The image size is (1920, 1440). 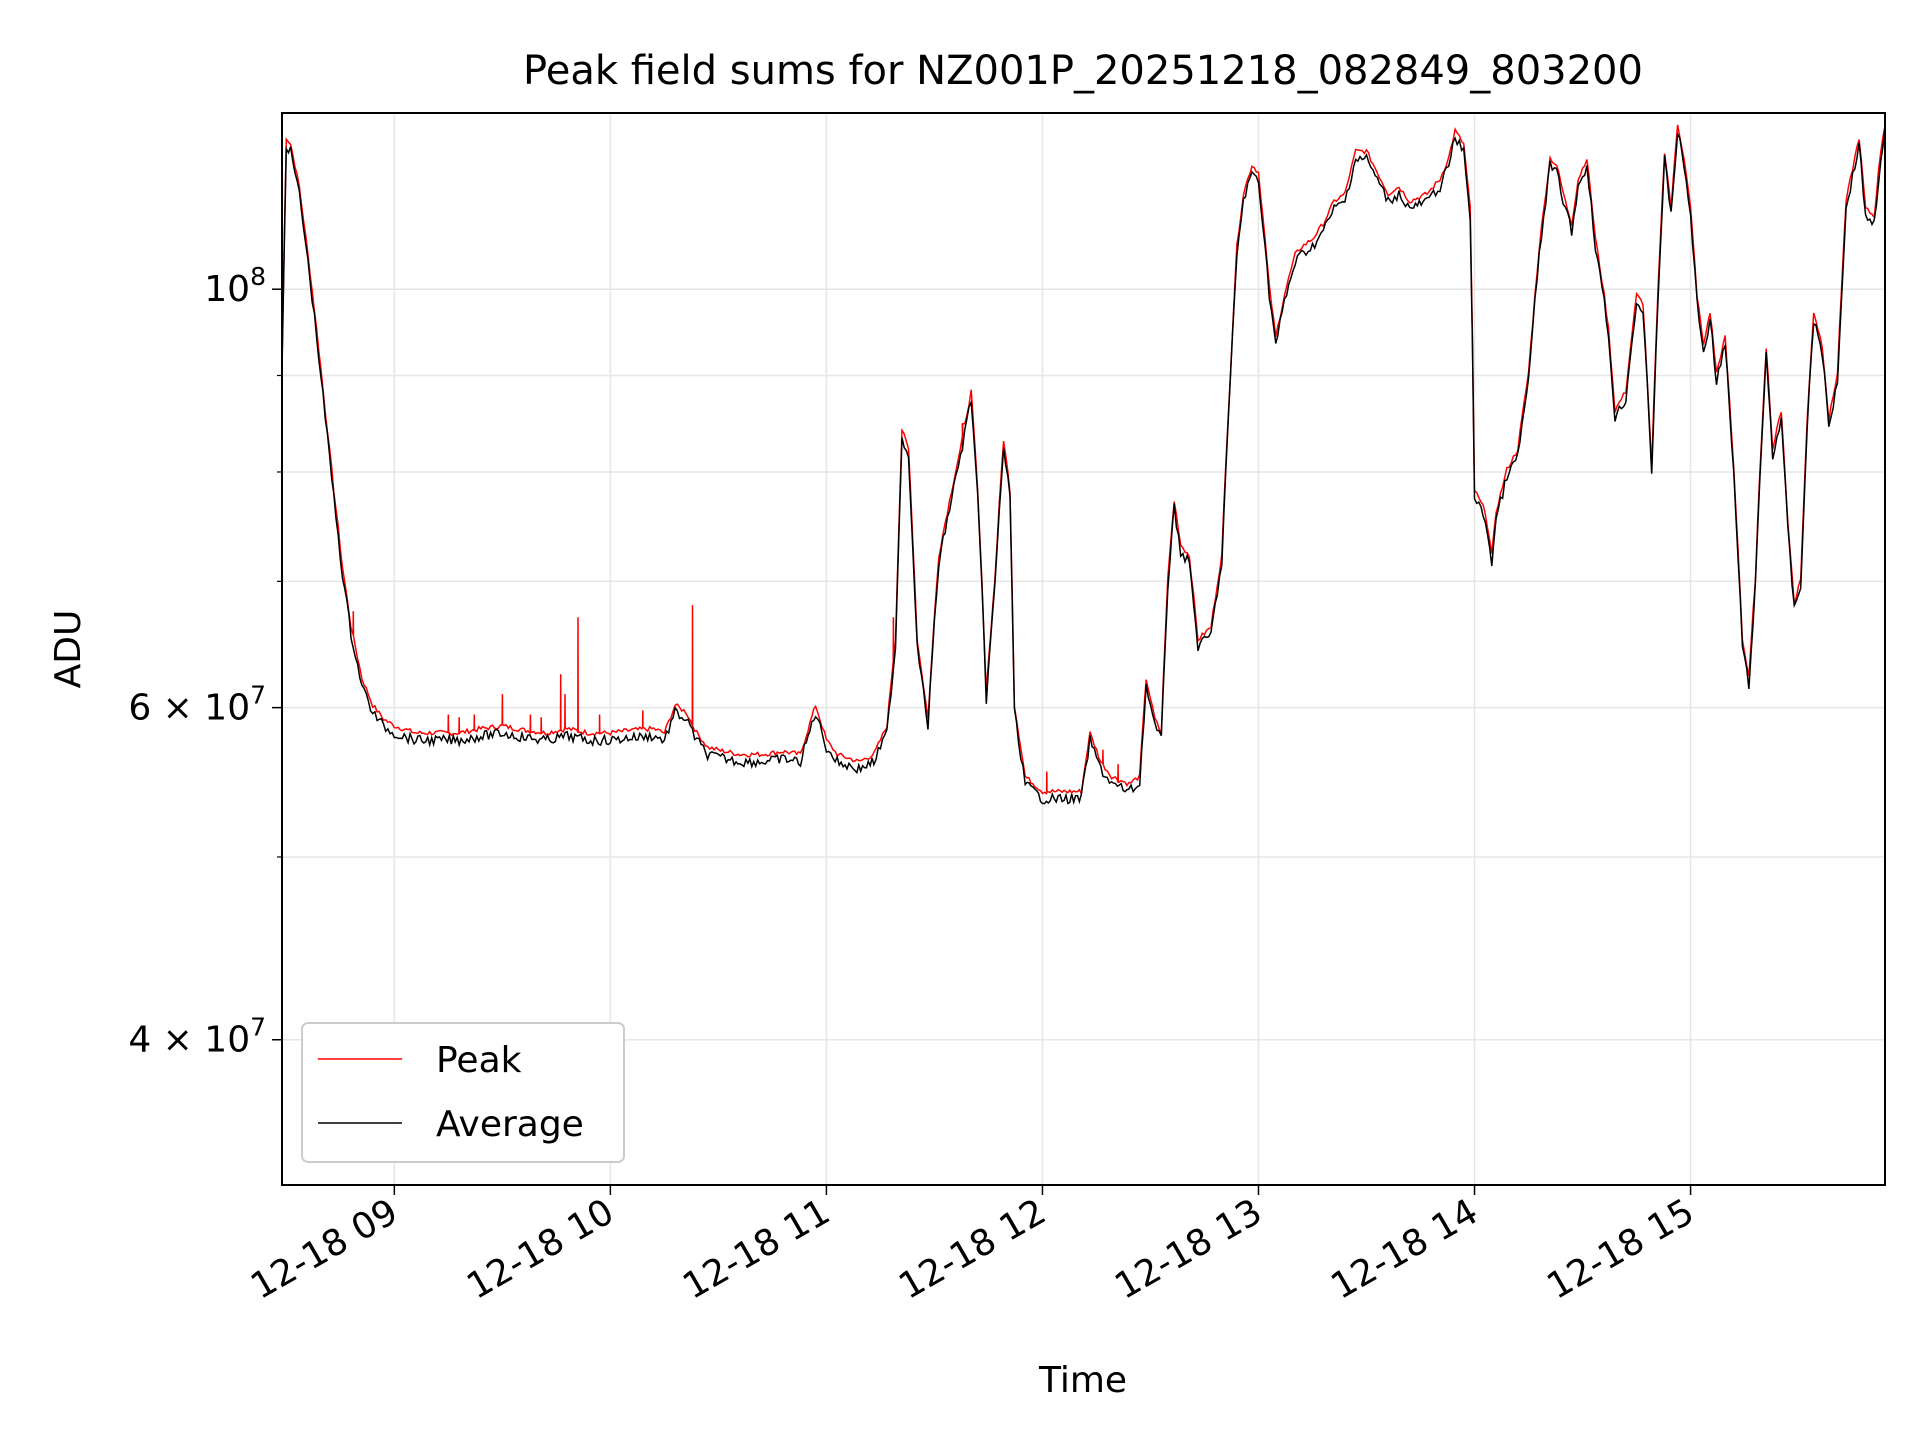 What do you see at coordinates (540, 1249) in the screenshot?
I see `x-tick-label: 12-18 10` at bounding box center [540, 1249].